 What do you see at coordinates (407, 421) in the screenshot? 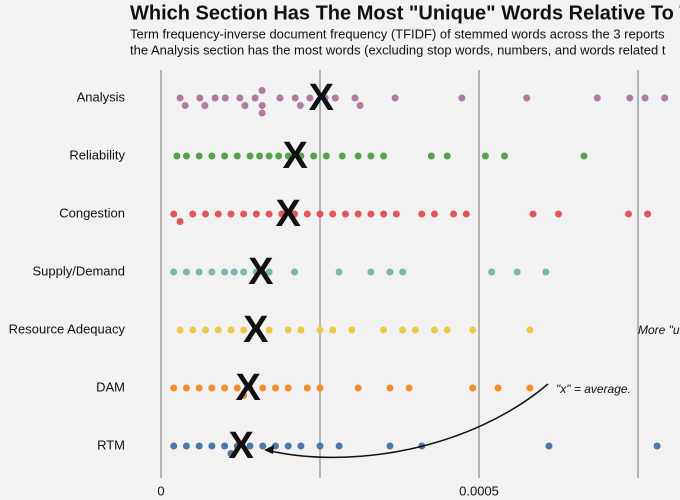
I see `annotation-arrow` at bounding box center [407, 421].